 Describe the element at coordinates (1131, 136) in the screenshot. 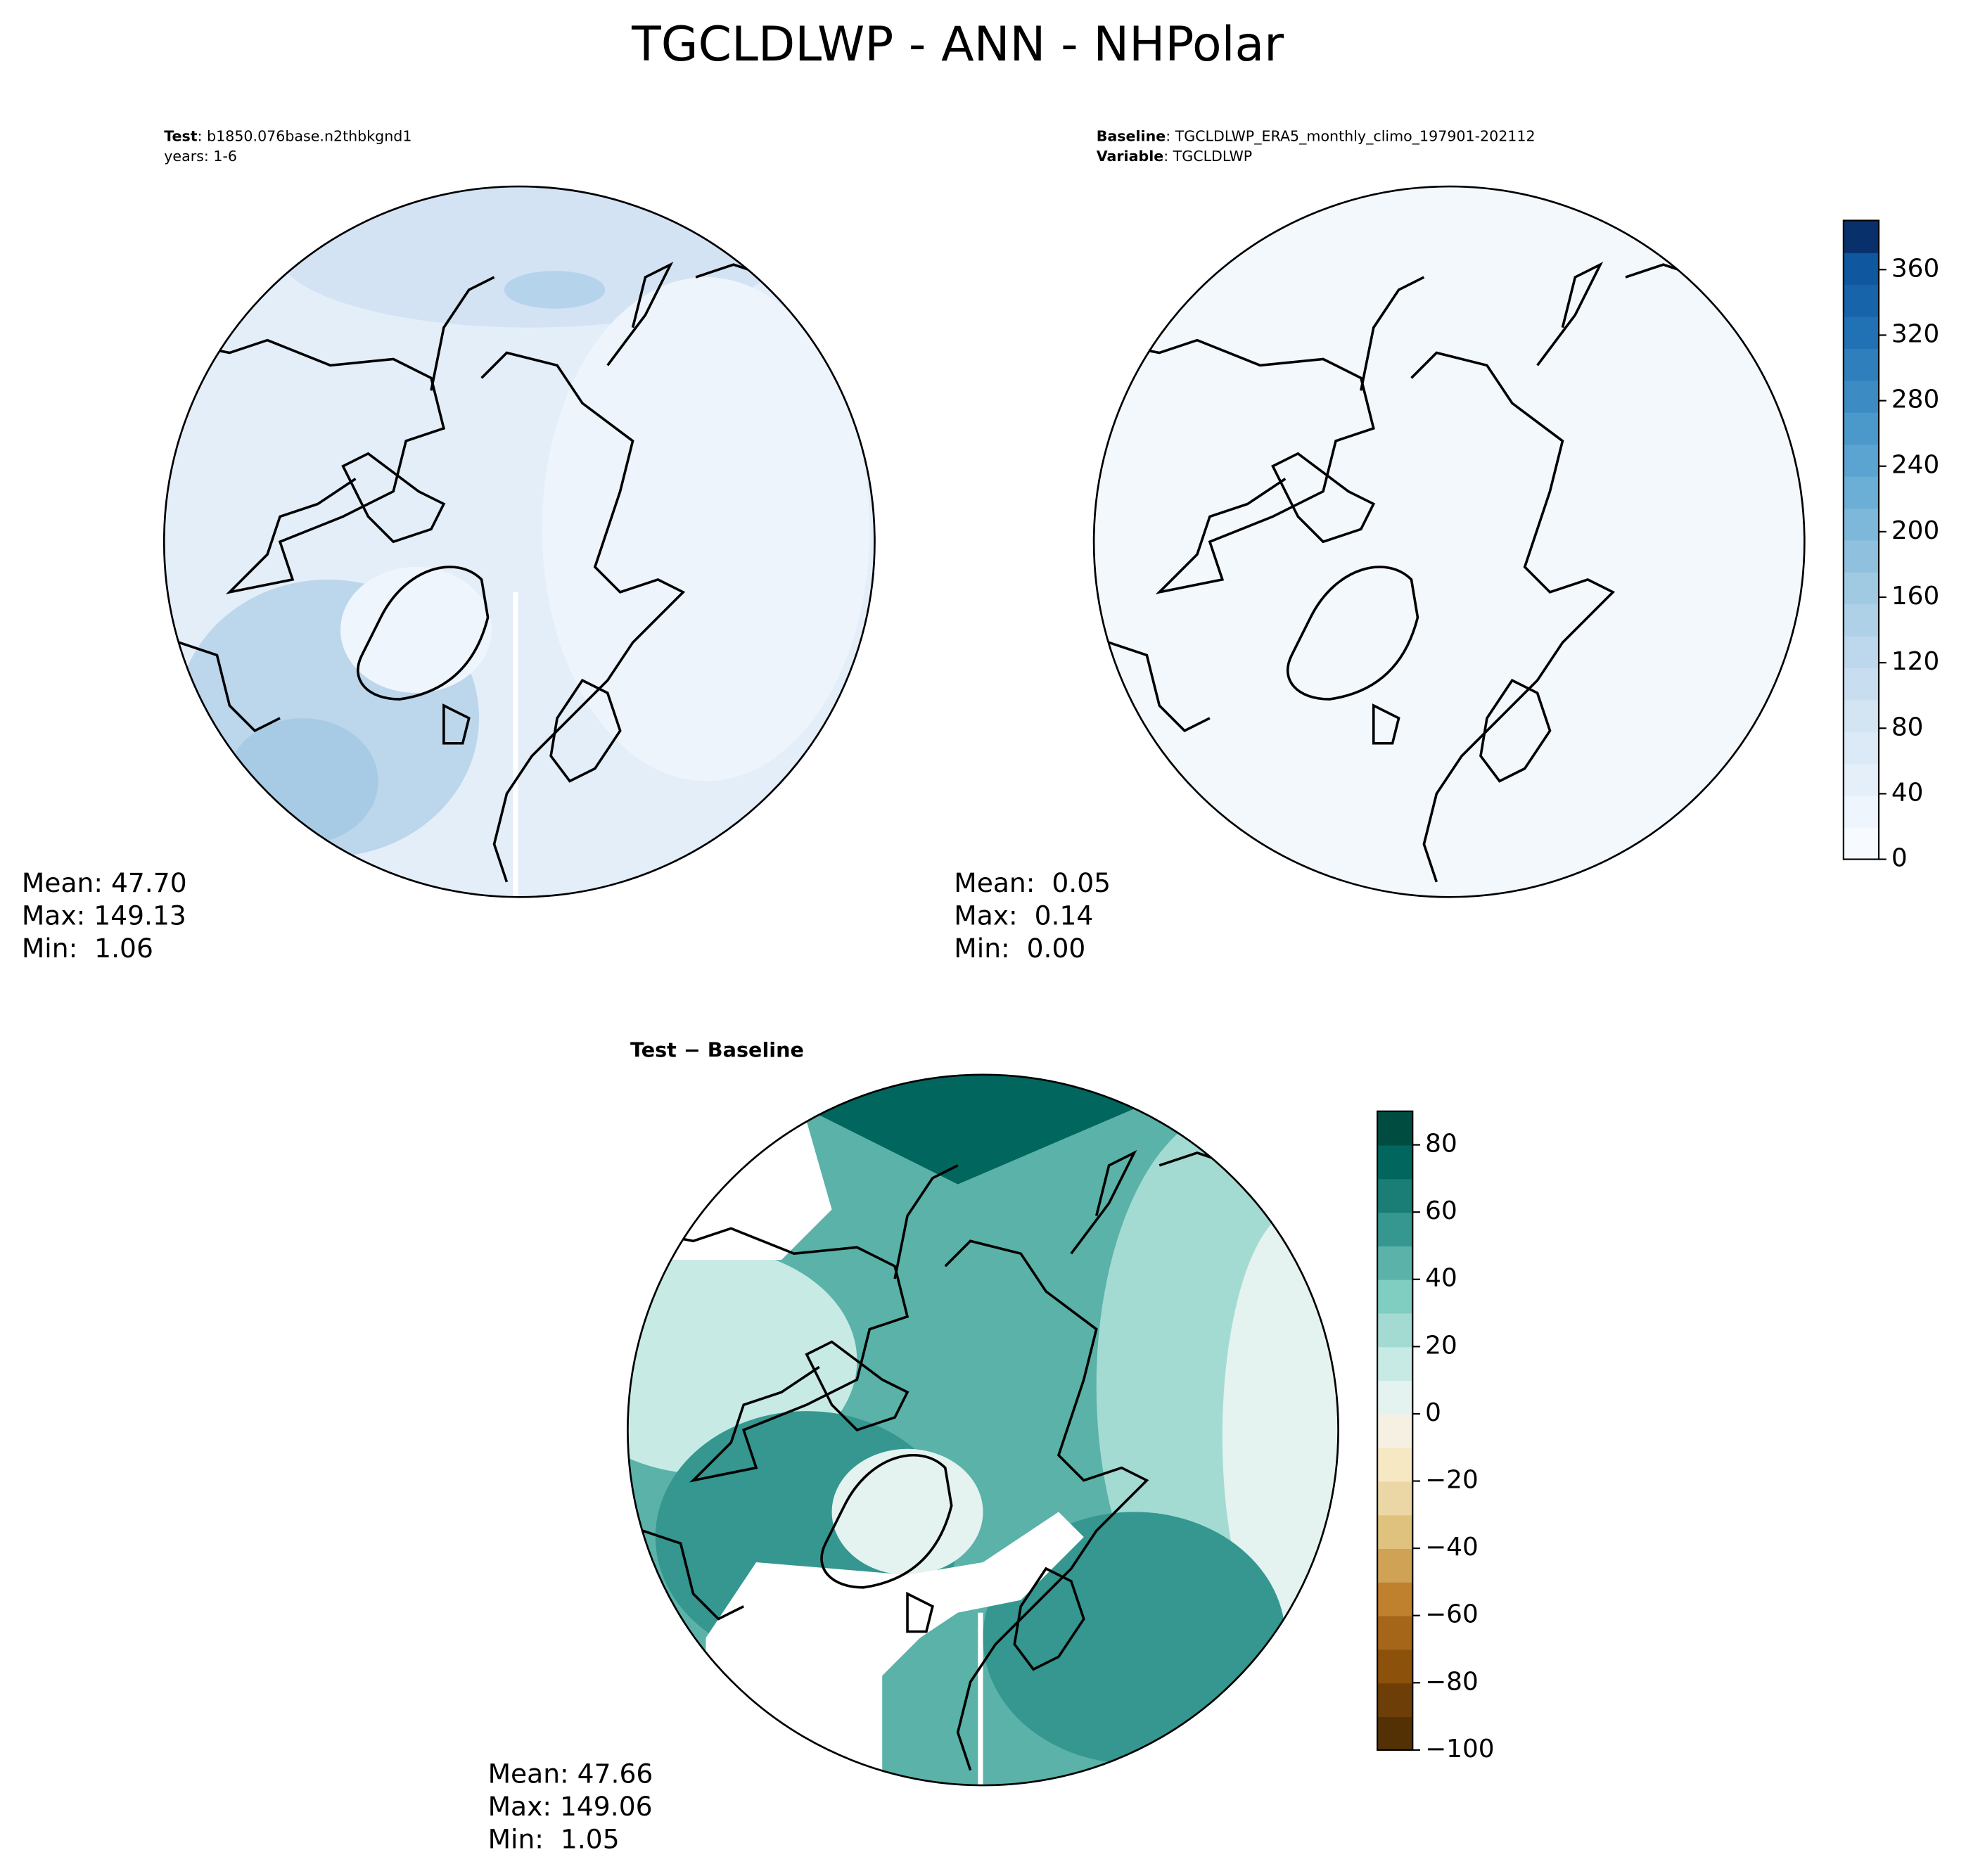

I see `header-label: Baseline` at that location.